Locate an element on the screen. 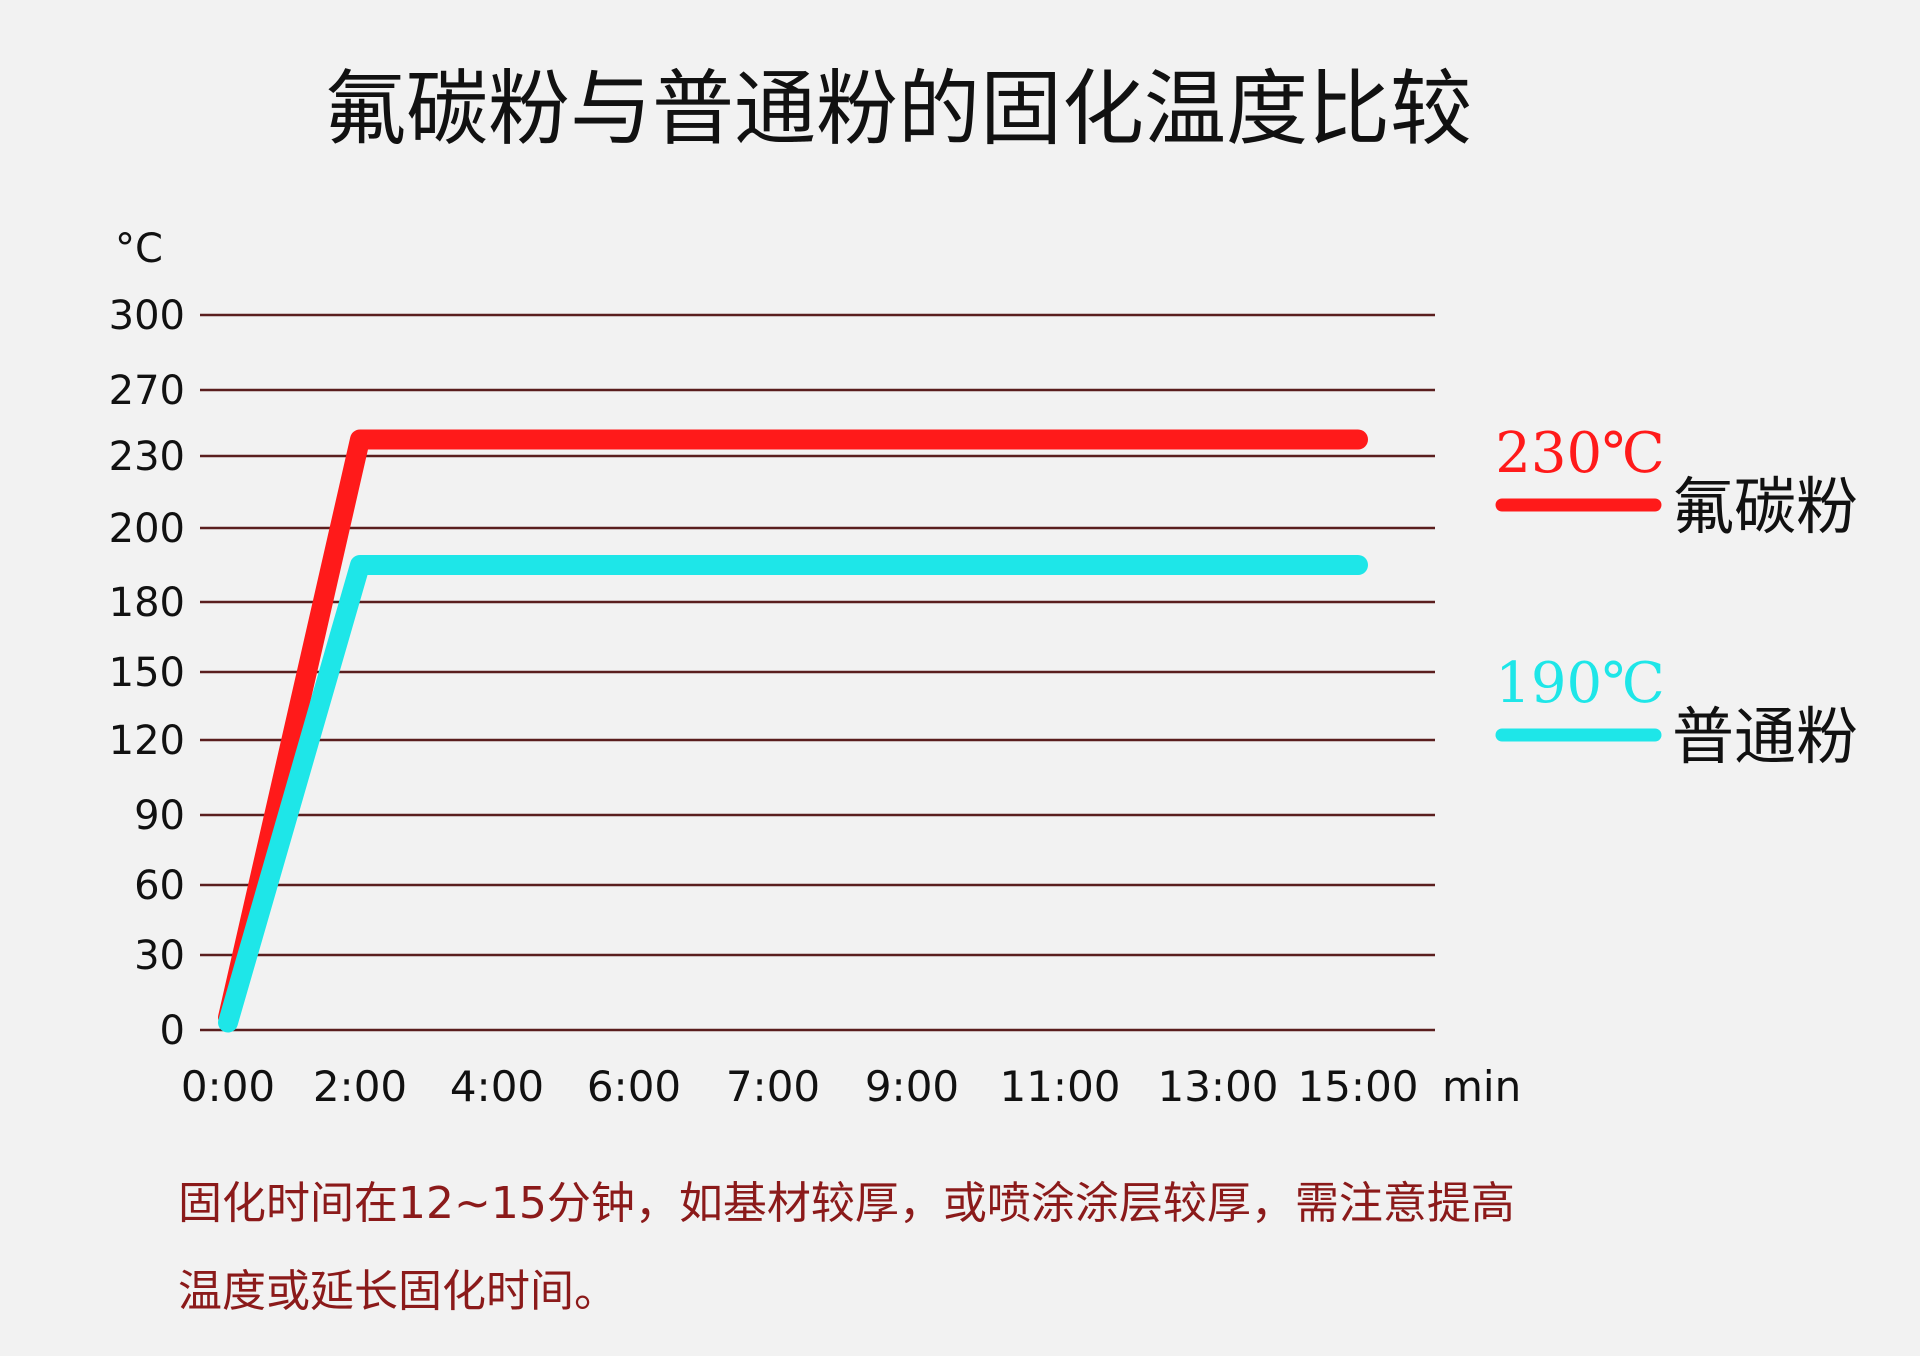 The width and height of the screenshot is (1920, 1356). y-tick-label: 180 is located at coordinates (147, 603).